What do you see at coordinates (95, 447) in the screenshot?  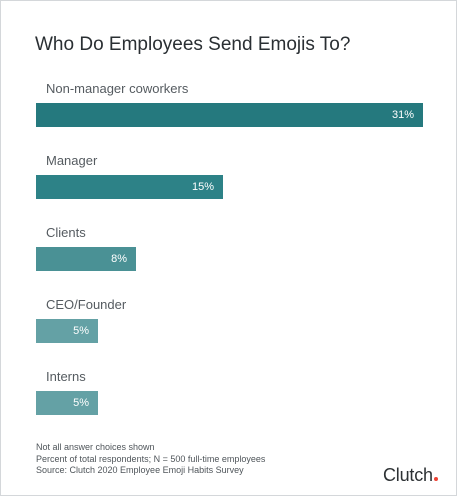 I see `footnote-line: Not all answer choices shown` at bounding box center [95, 447].